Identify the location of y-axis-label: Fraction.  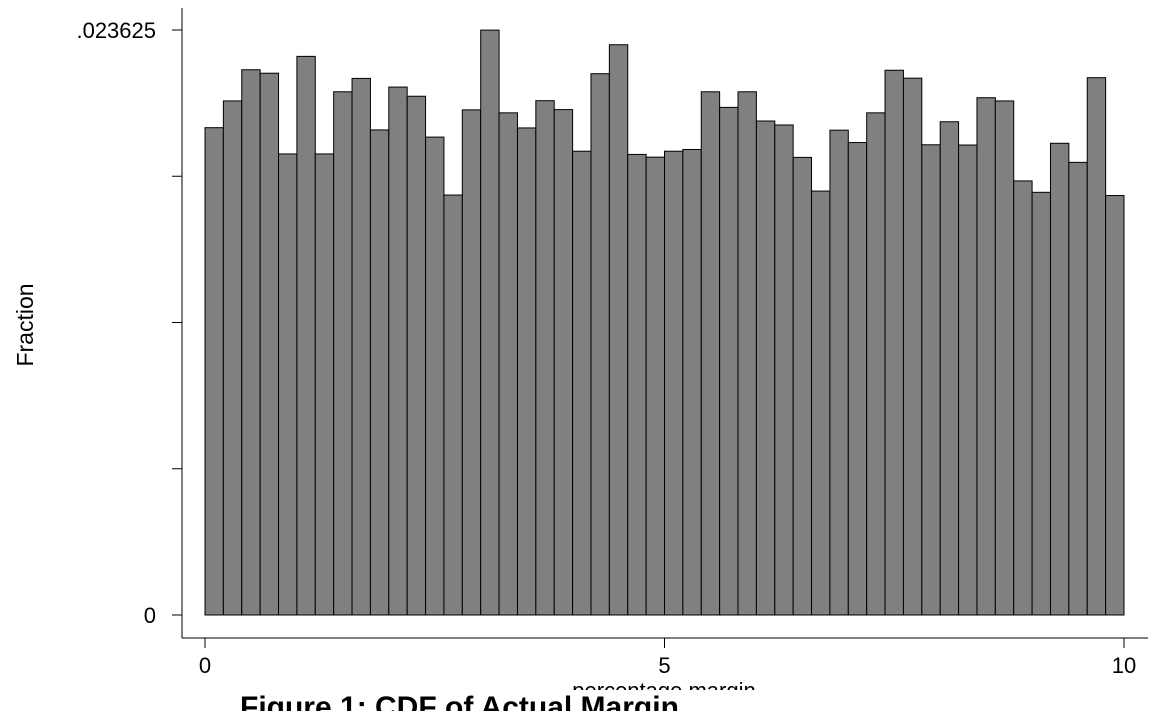
(25, 324).